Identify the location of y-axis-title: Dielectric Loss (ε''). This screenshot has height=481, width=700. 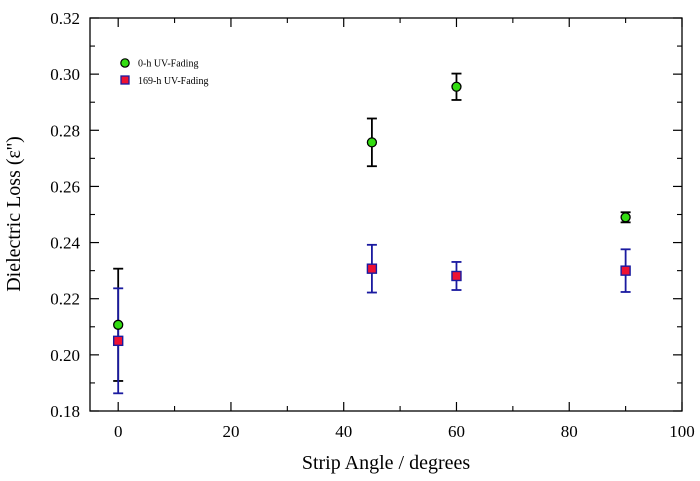
(14, 214).